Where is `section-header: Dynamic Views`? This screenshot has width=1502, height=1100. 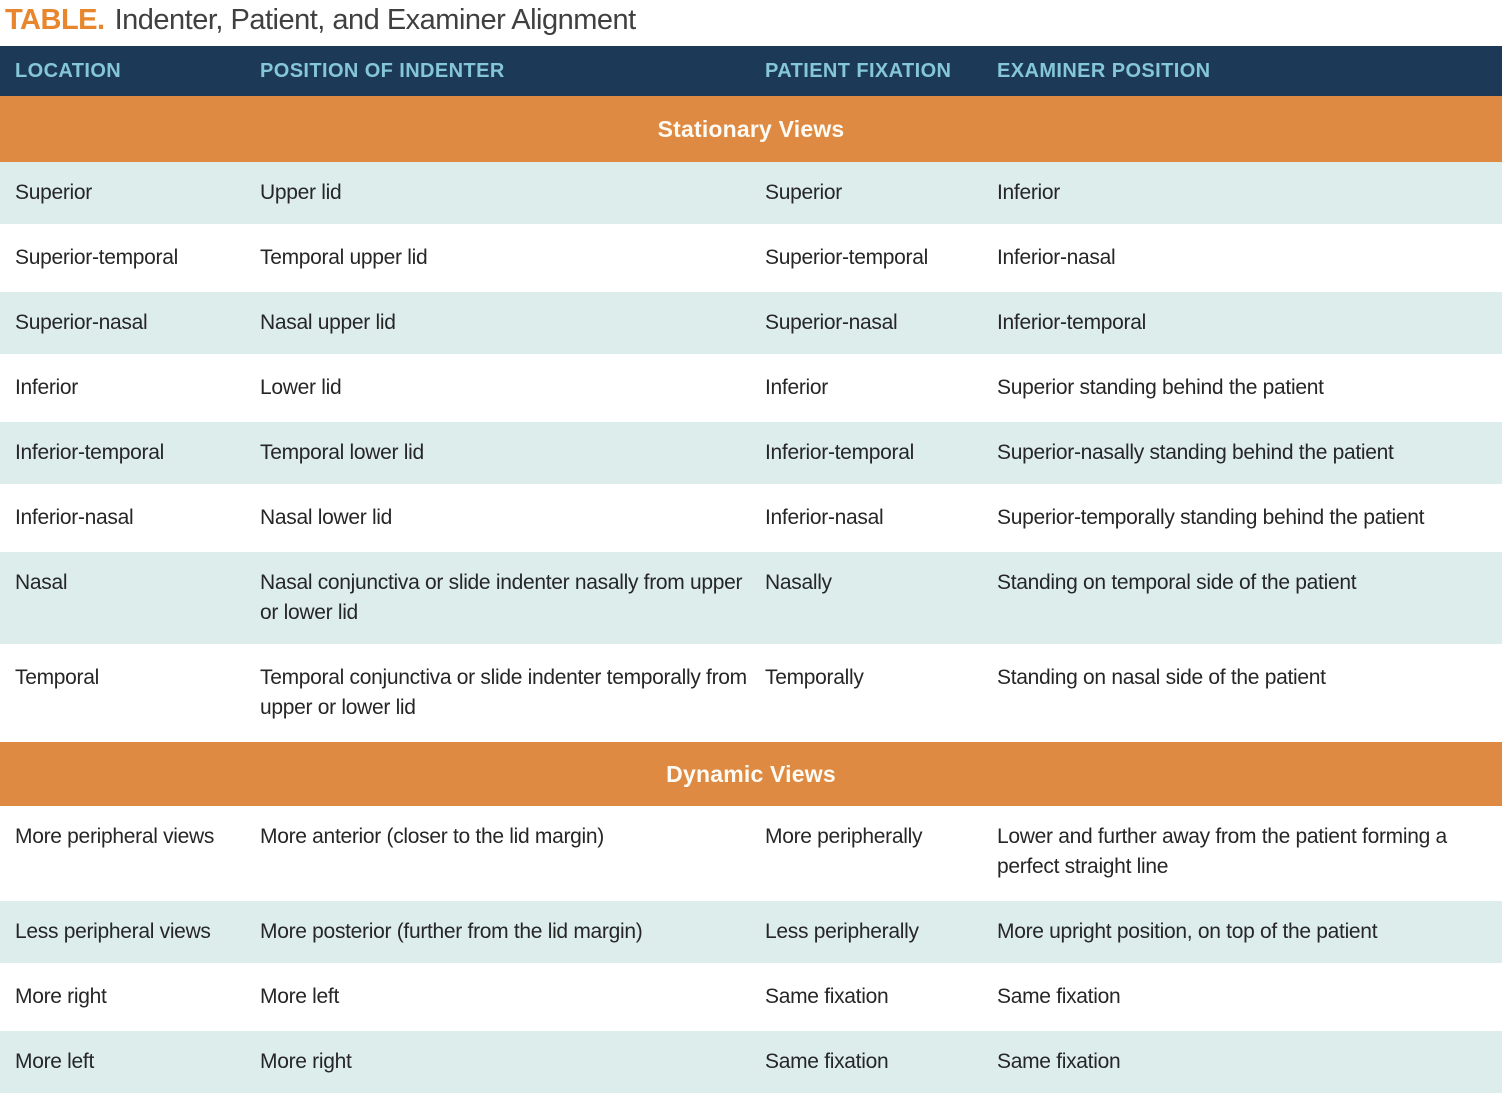
section-header: Dynamic Views is located at coordinates (751, 774).